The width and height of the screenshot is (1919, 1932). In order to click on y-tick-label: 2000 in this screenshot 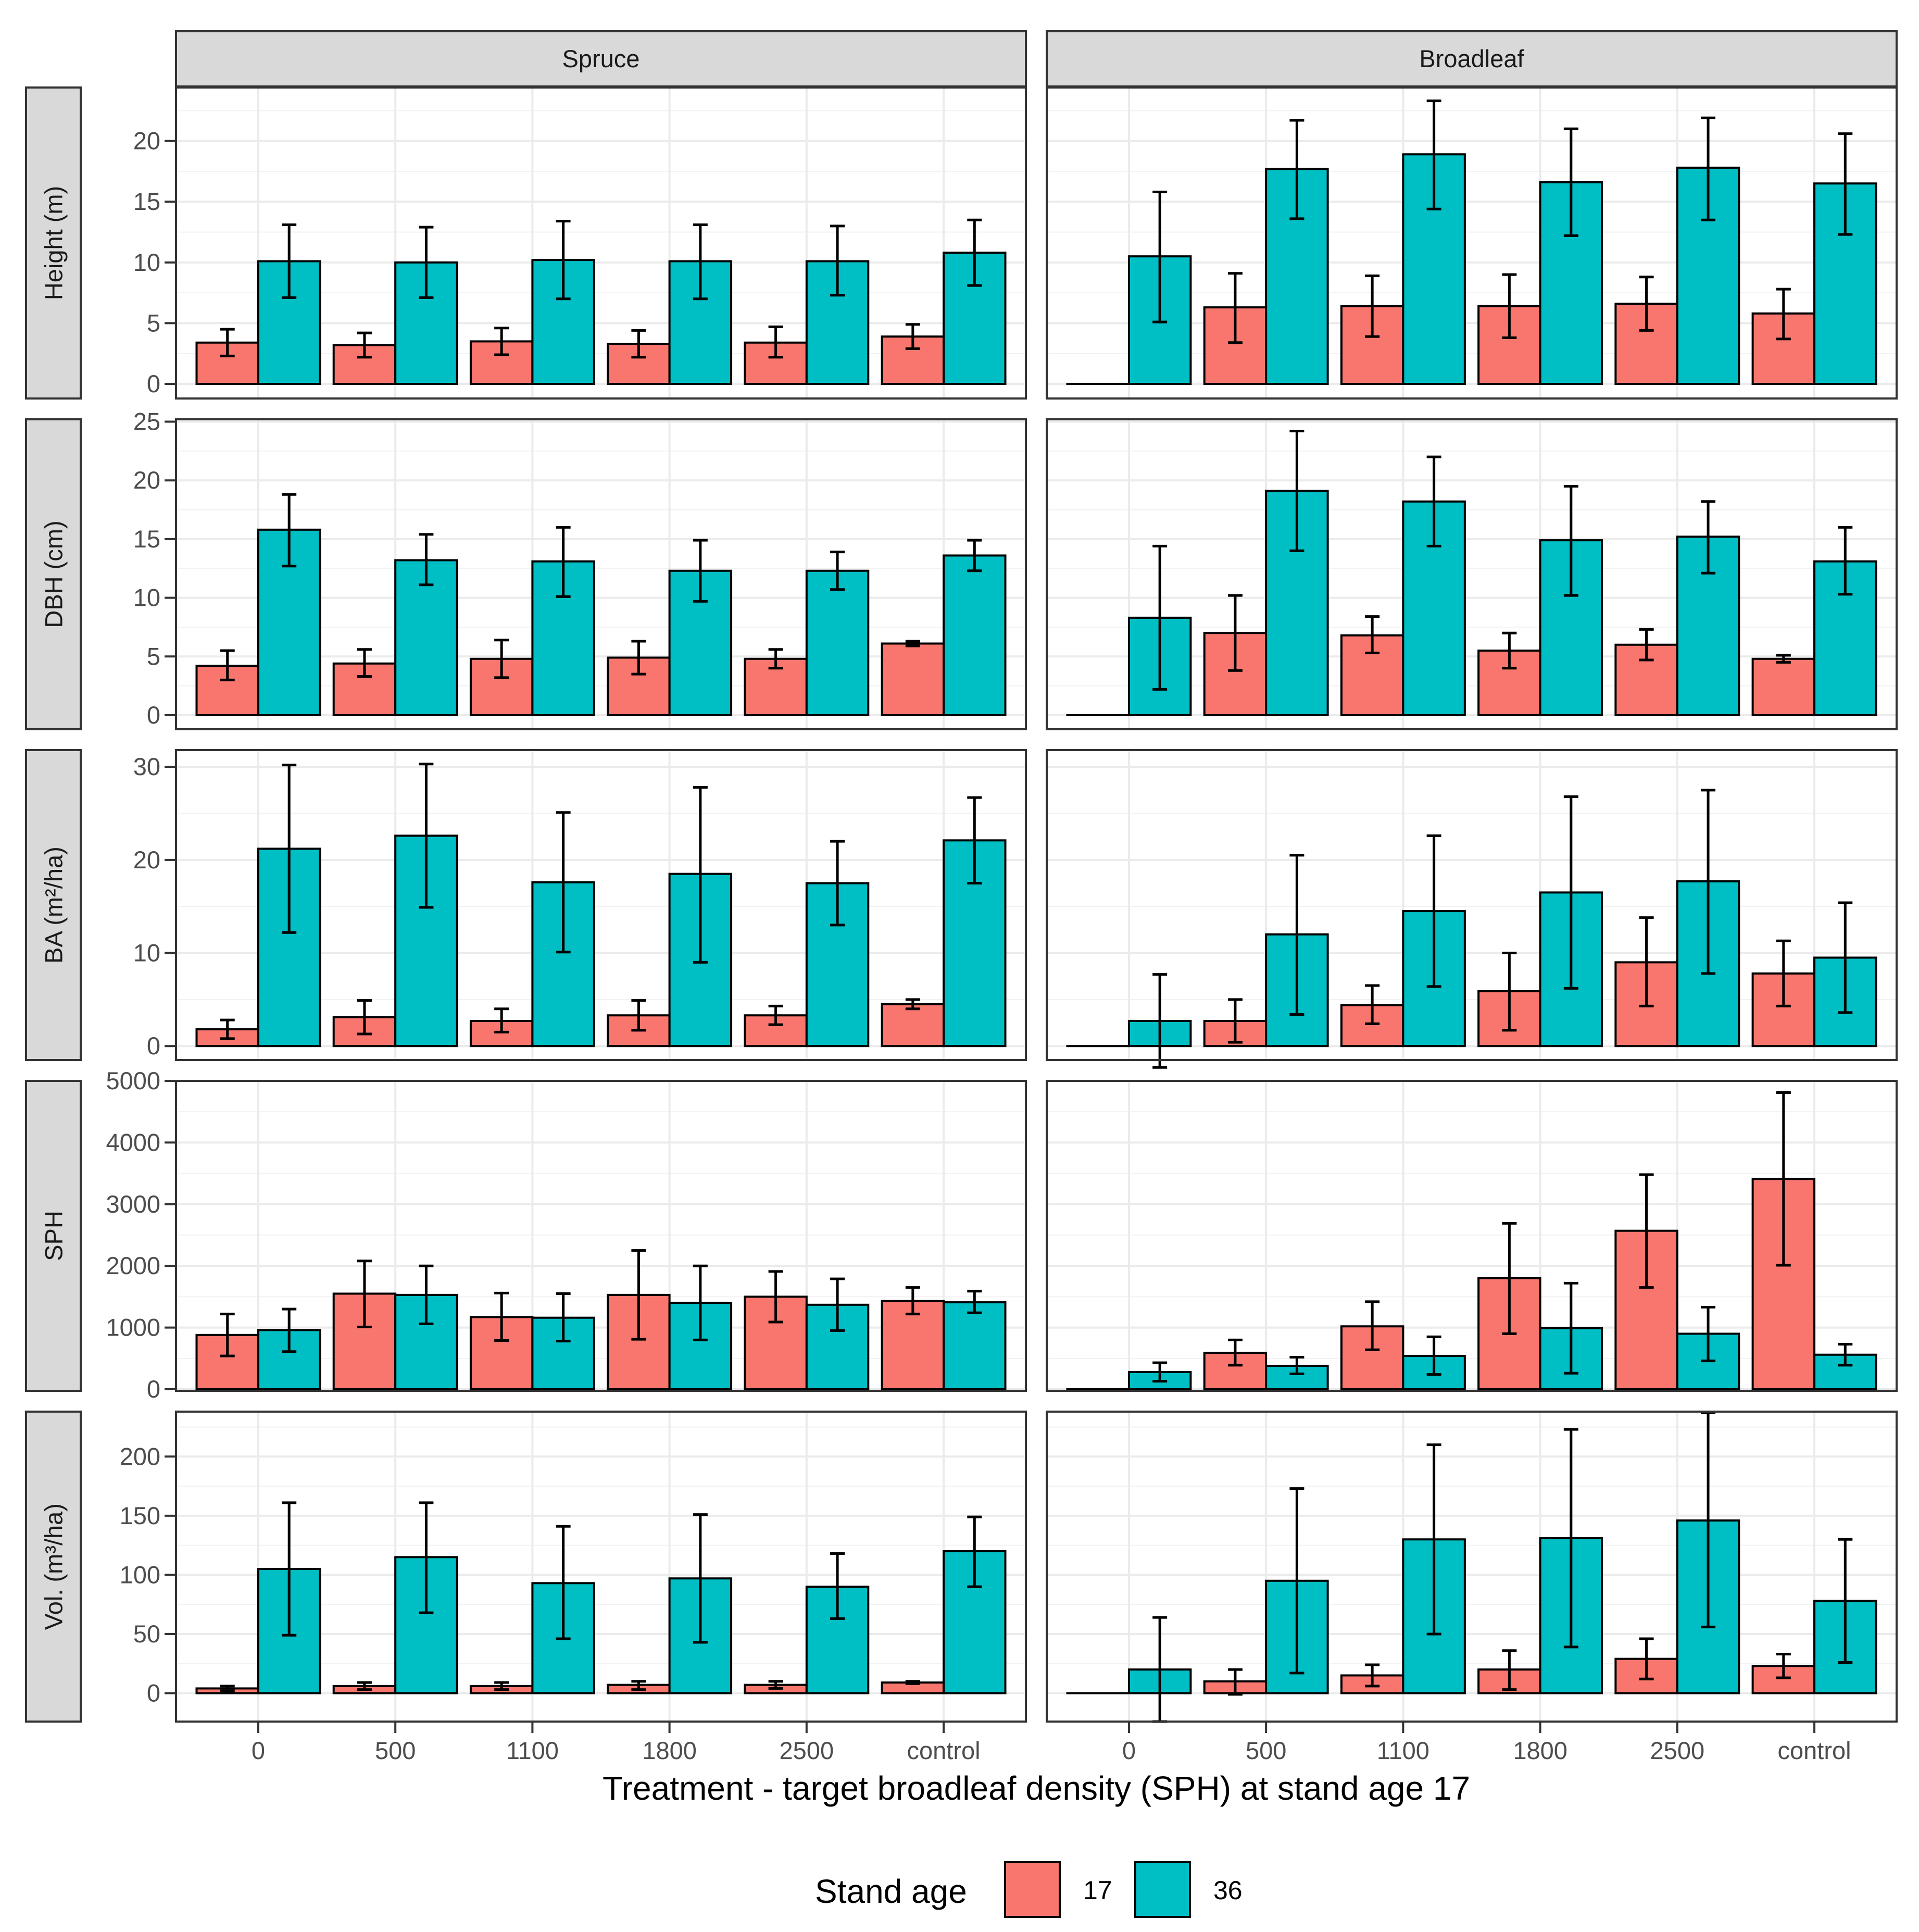, I will do `click(133, 1266)`.